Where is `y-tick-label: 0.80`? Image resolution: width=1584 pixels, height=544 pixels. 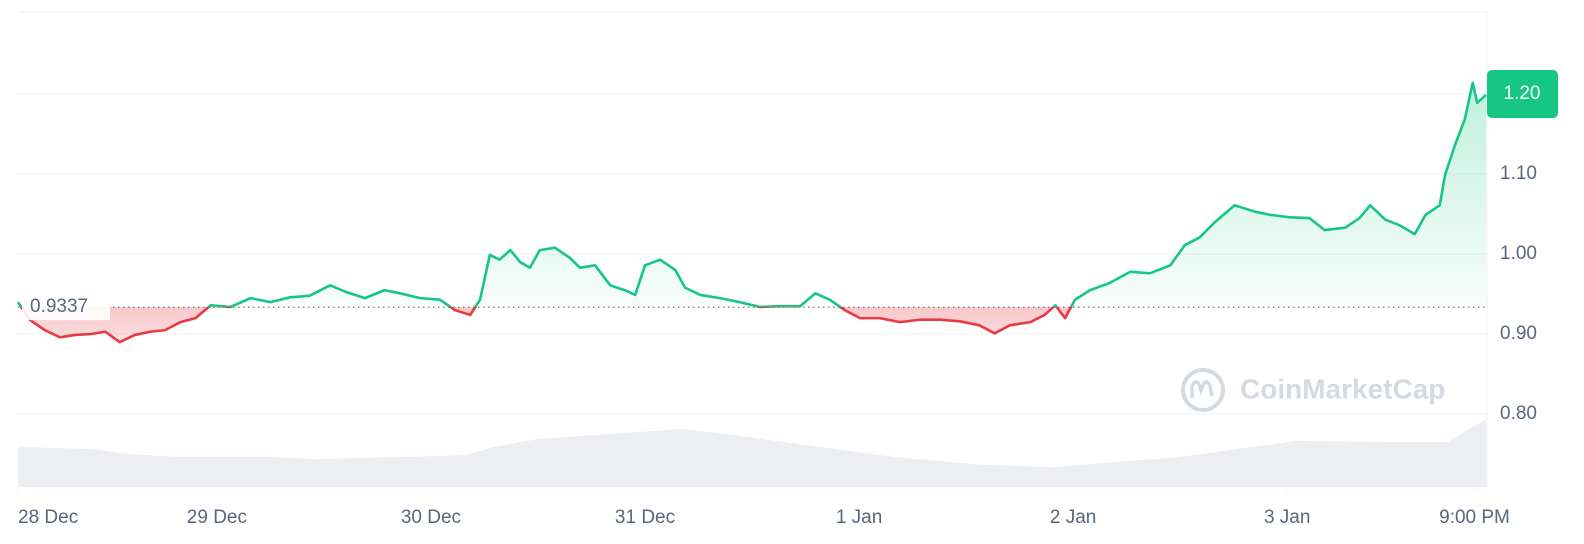
y-tick-label: 0.80 is located at coordinates (1518, 413).